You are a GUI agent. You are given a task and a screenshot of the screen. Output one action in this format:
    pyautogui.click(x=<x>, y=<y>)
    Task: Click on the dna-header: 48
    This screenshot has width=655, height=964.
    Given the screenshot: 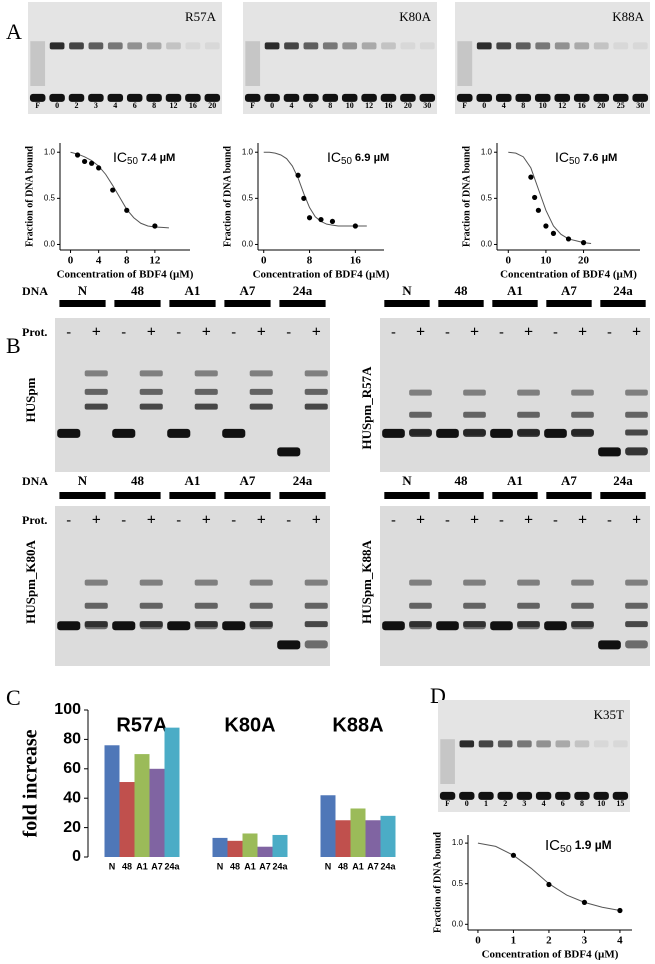 What is the action you would take?
    pyautogui.click(x=138, y=480)
    